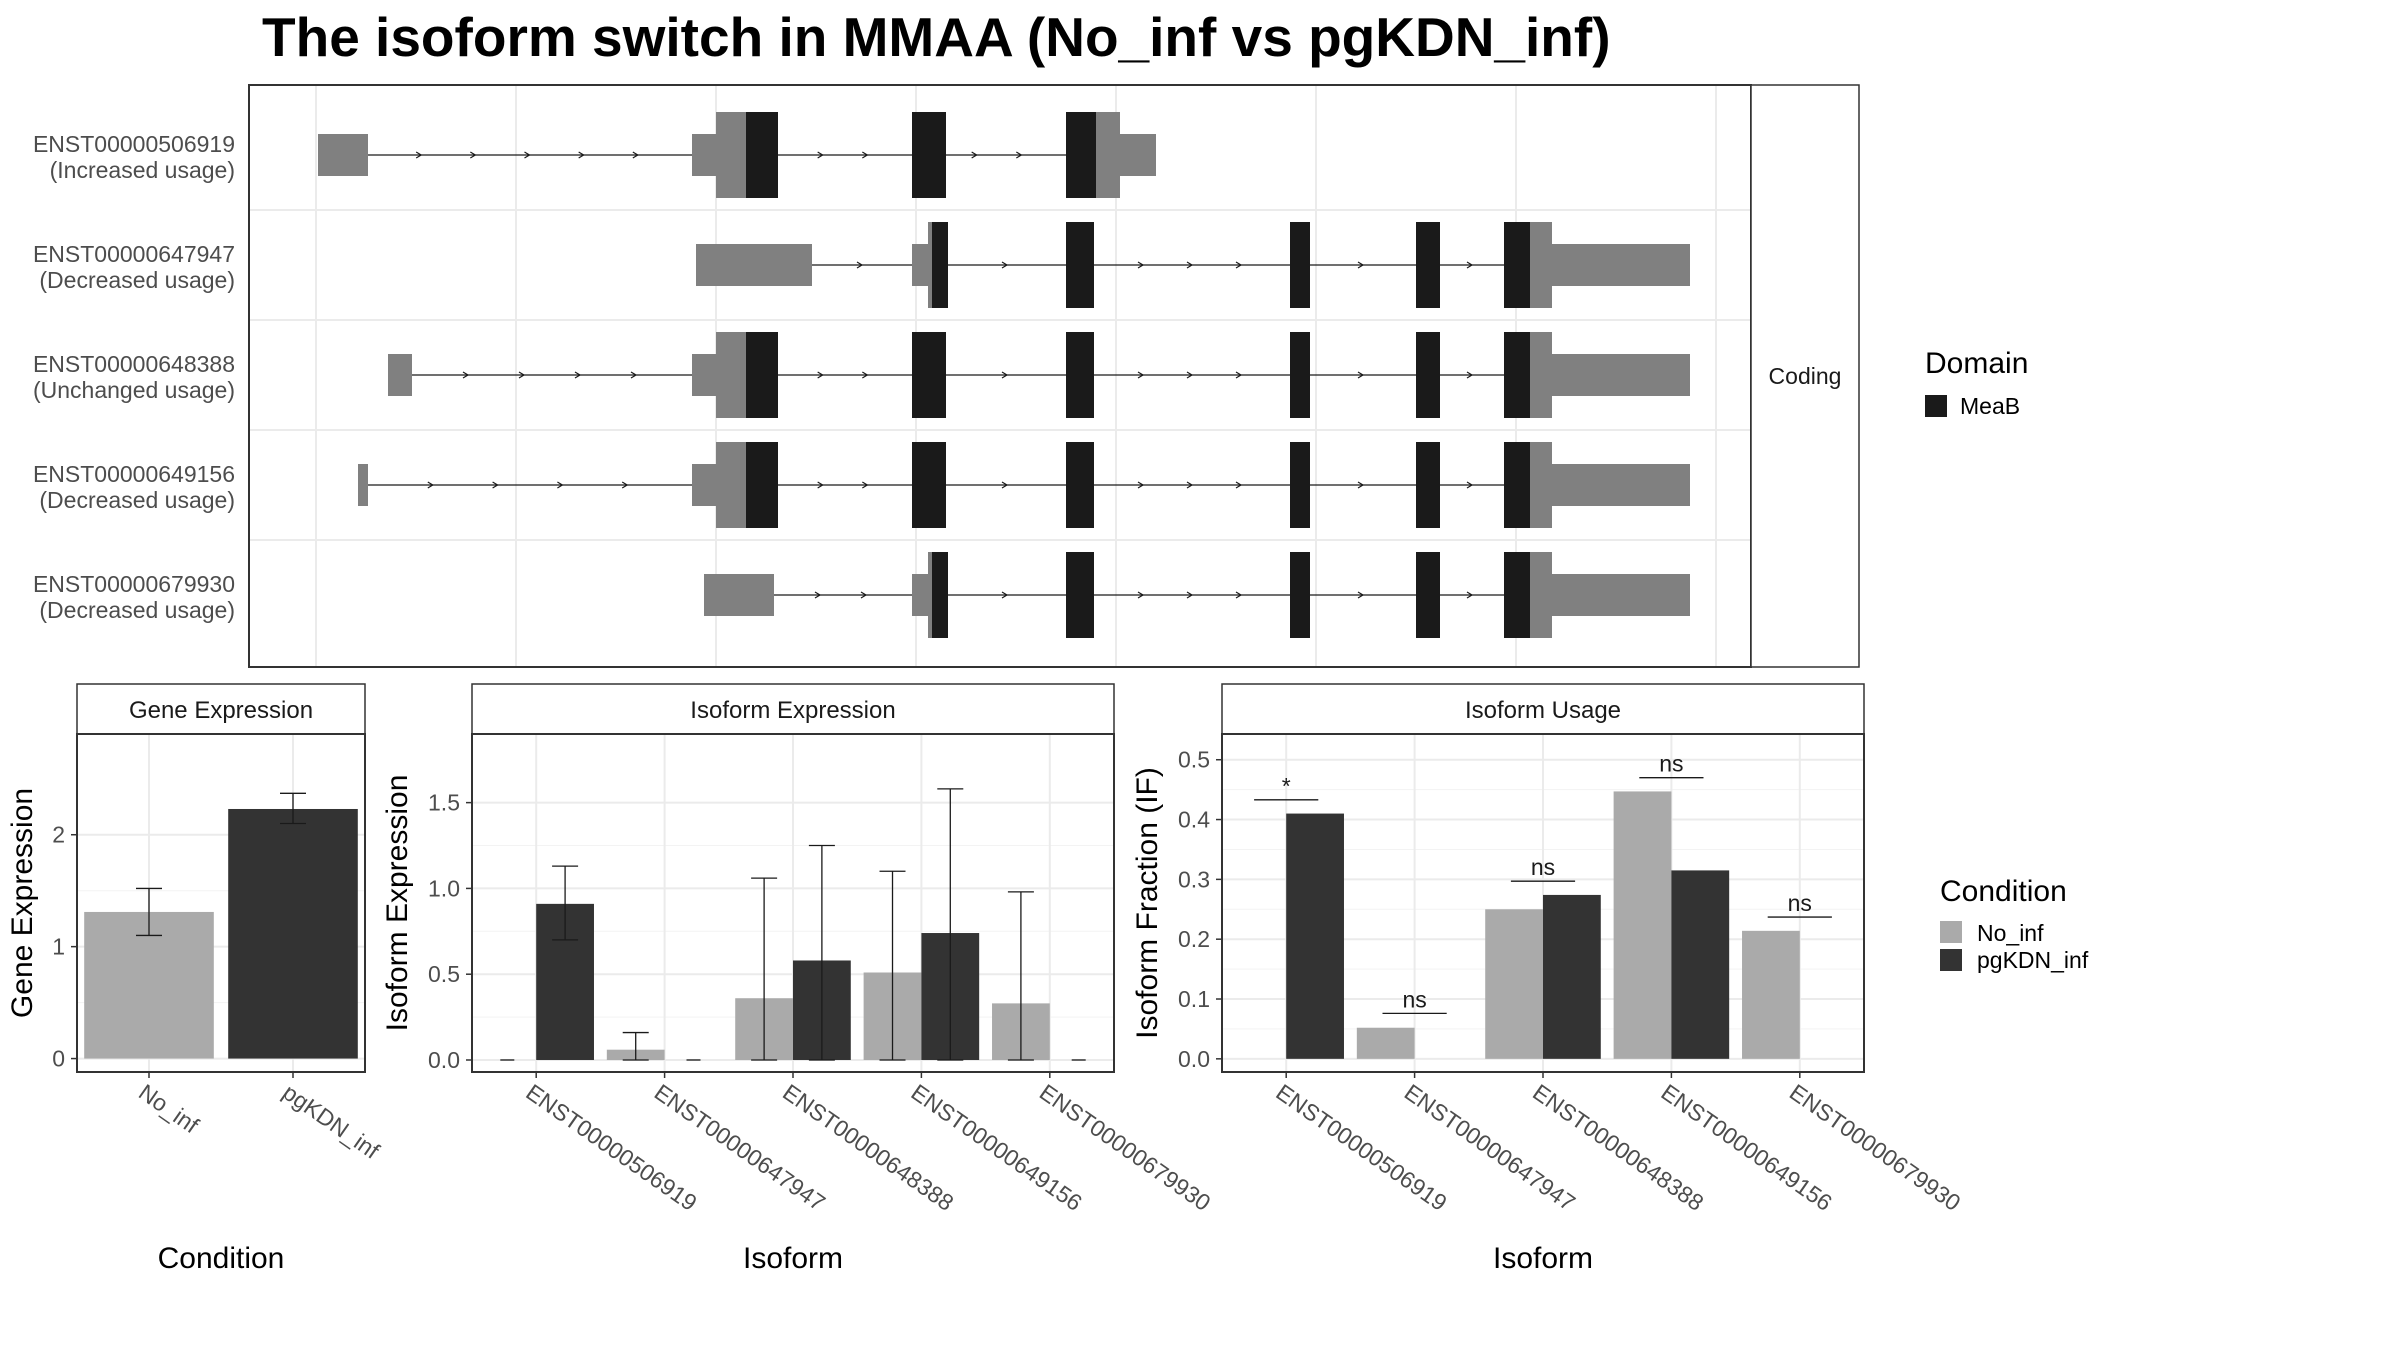  I want to click on y-tick-label: 0.4, so click(1194, 820).